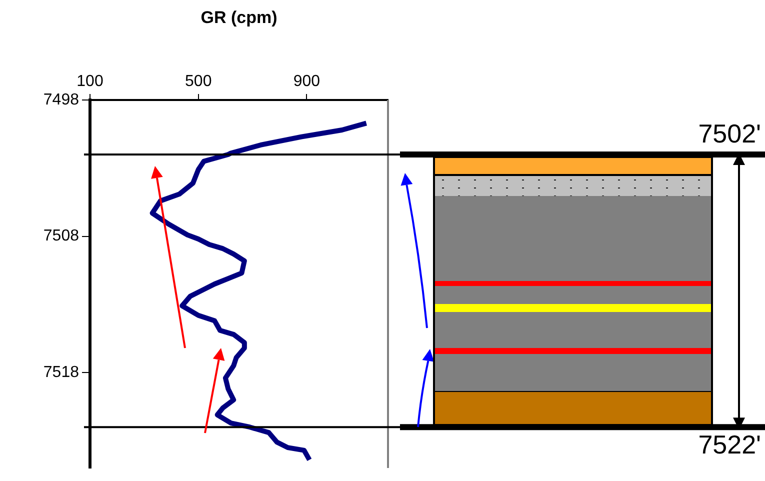  Describe the element at coordinates (61, 372) in the screenshot. I see `y-tick-label: 7518` at that location.